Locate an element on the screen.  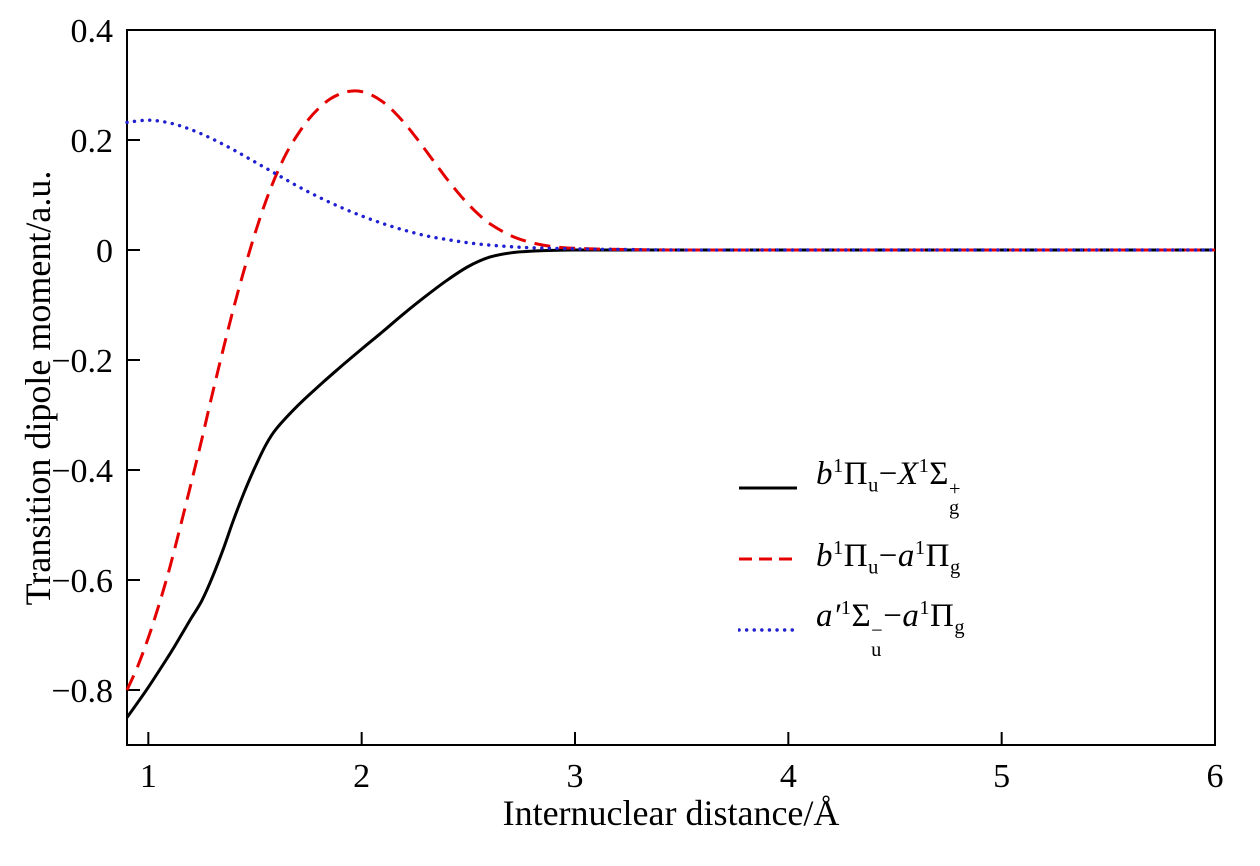
legend-item: a′1Σ − u −a1Πg is located at coordinates (851, 629).